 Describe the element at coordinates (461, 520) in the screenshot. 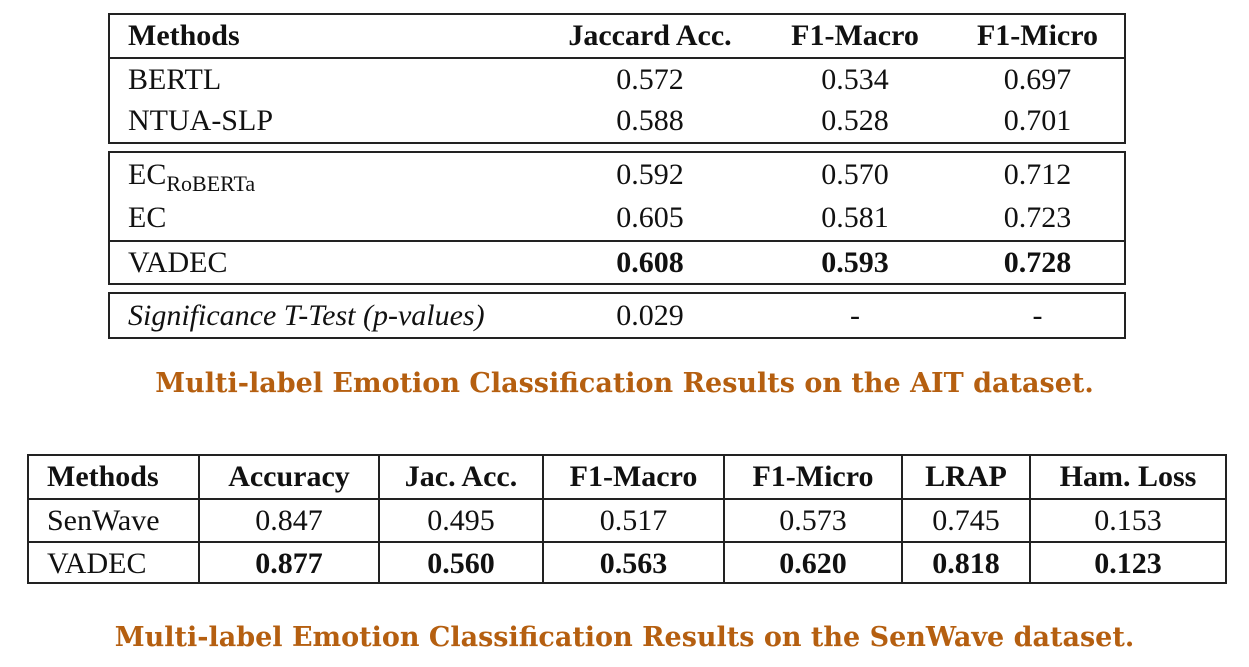

I see `jac-acc-value: 0.495` at that location.